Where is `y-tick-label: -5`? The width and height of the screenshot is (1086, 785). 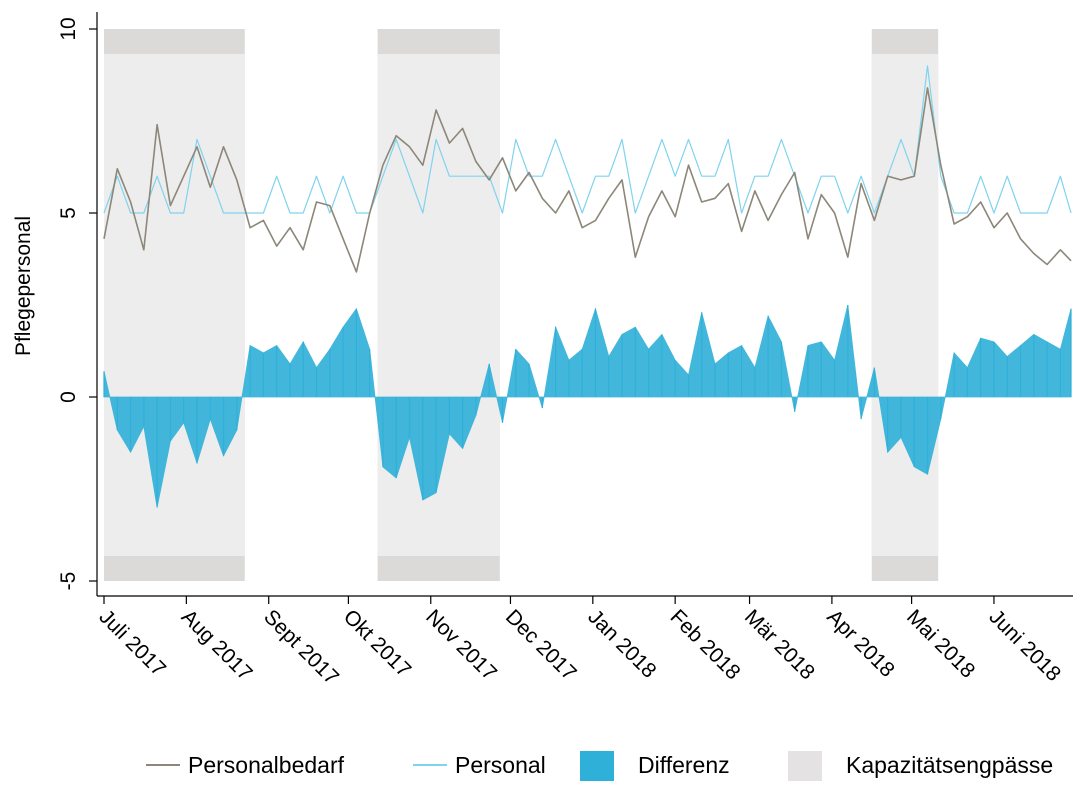
y-tick-label: -5 is located at coordinates (68, 581).